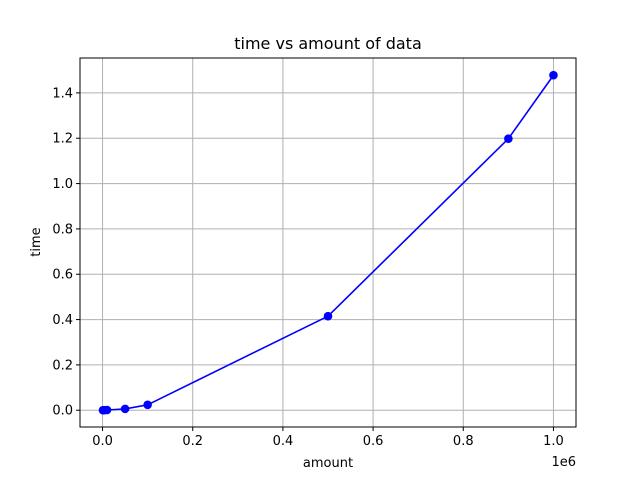 The height and width of the screenshot is (480, 640). I want to click on y-tick-label: 1.4, so click(62, 93).